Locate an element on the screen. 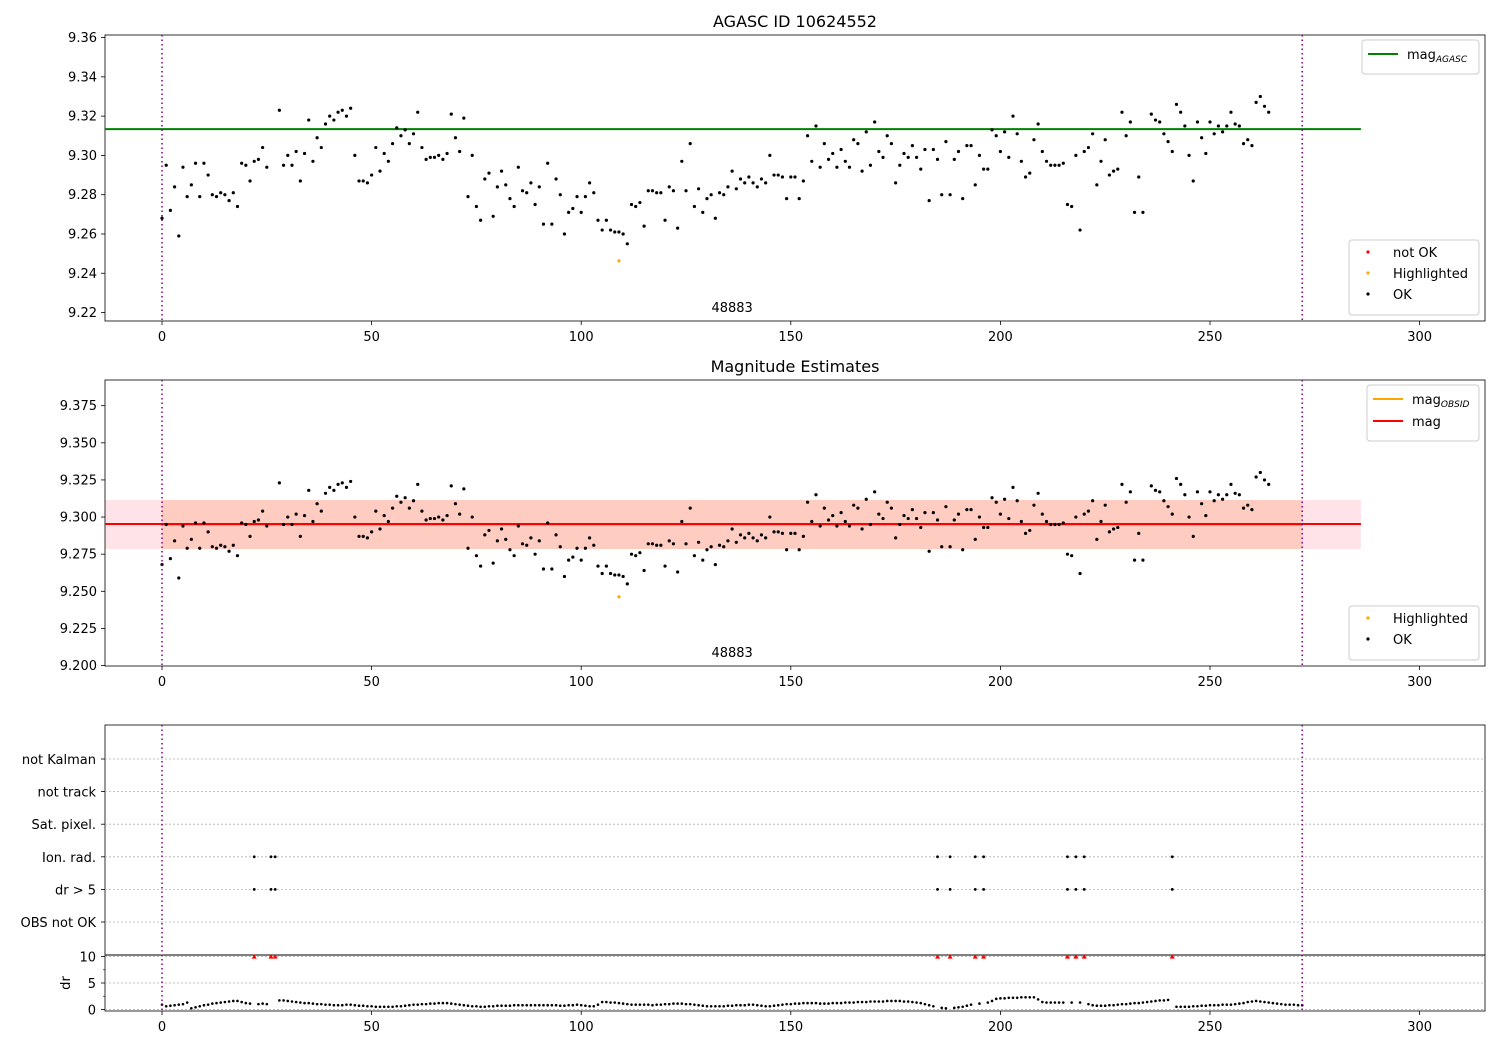 This screenshot has height=1050, width=1500. y-tick-label: 9.22 is located at coordinates (82, 313).